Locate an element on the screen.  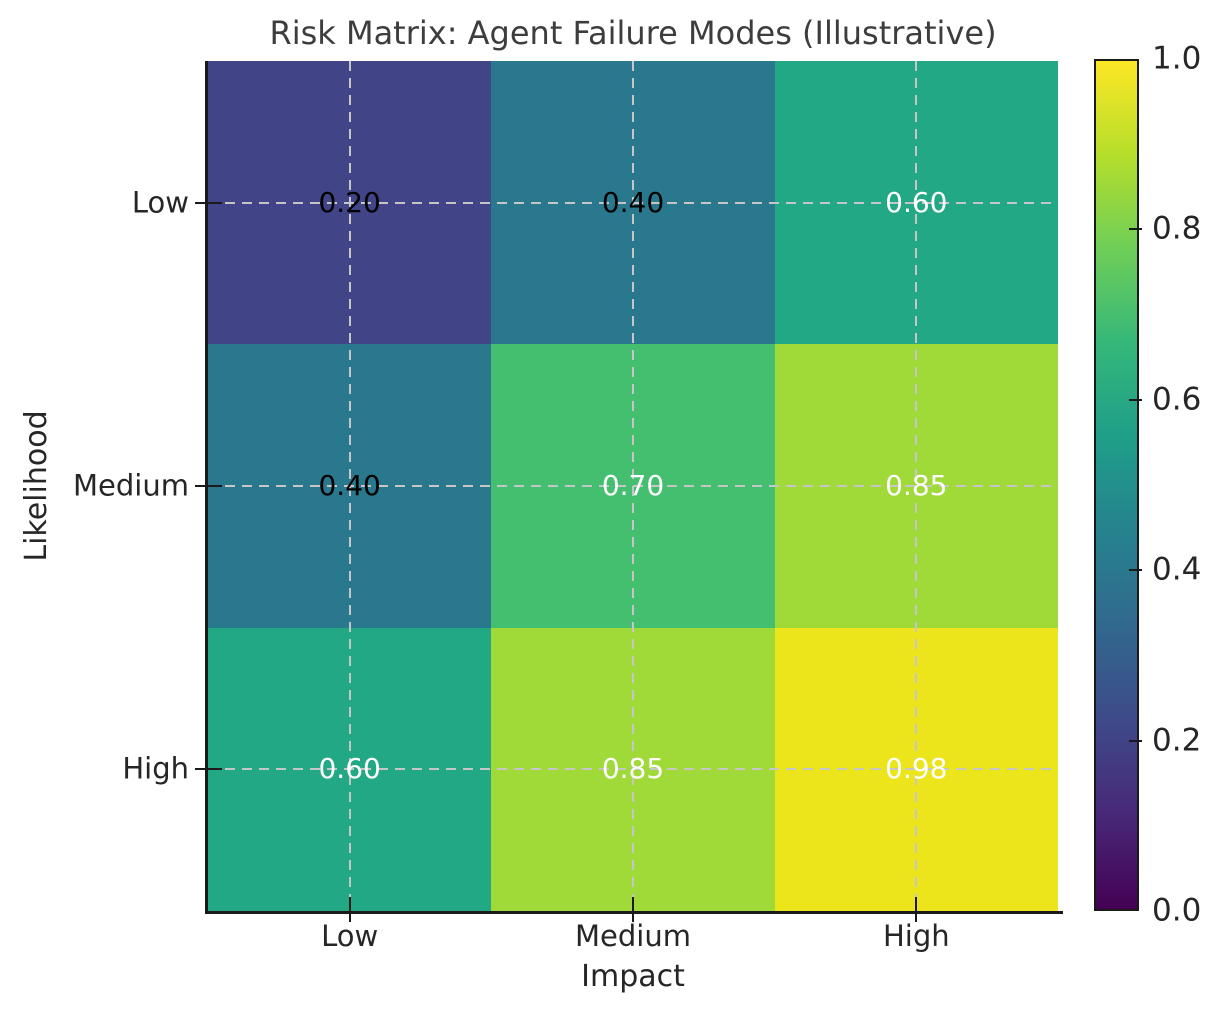
x-tick-label-low: Low is located at coordinates (350, 936).